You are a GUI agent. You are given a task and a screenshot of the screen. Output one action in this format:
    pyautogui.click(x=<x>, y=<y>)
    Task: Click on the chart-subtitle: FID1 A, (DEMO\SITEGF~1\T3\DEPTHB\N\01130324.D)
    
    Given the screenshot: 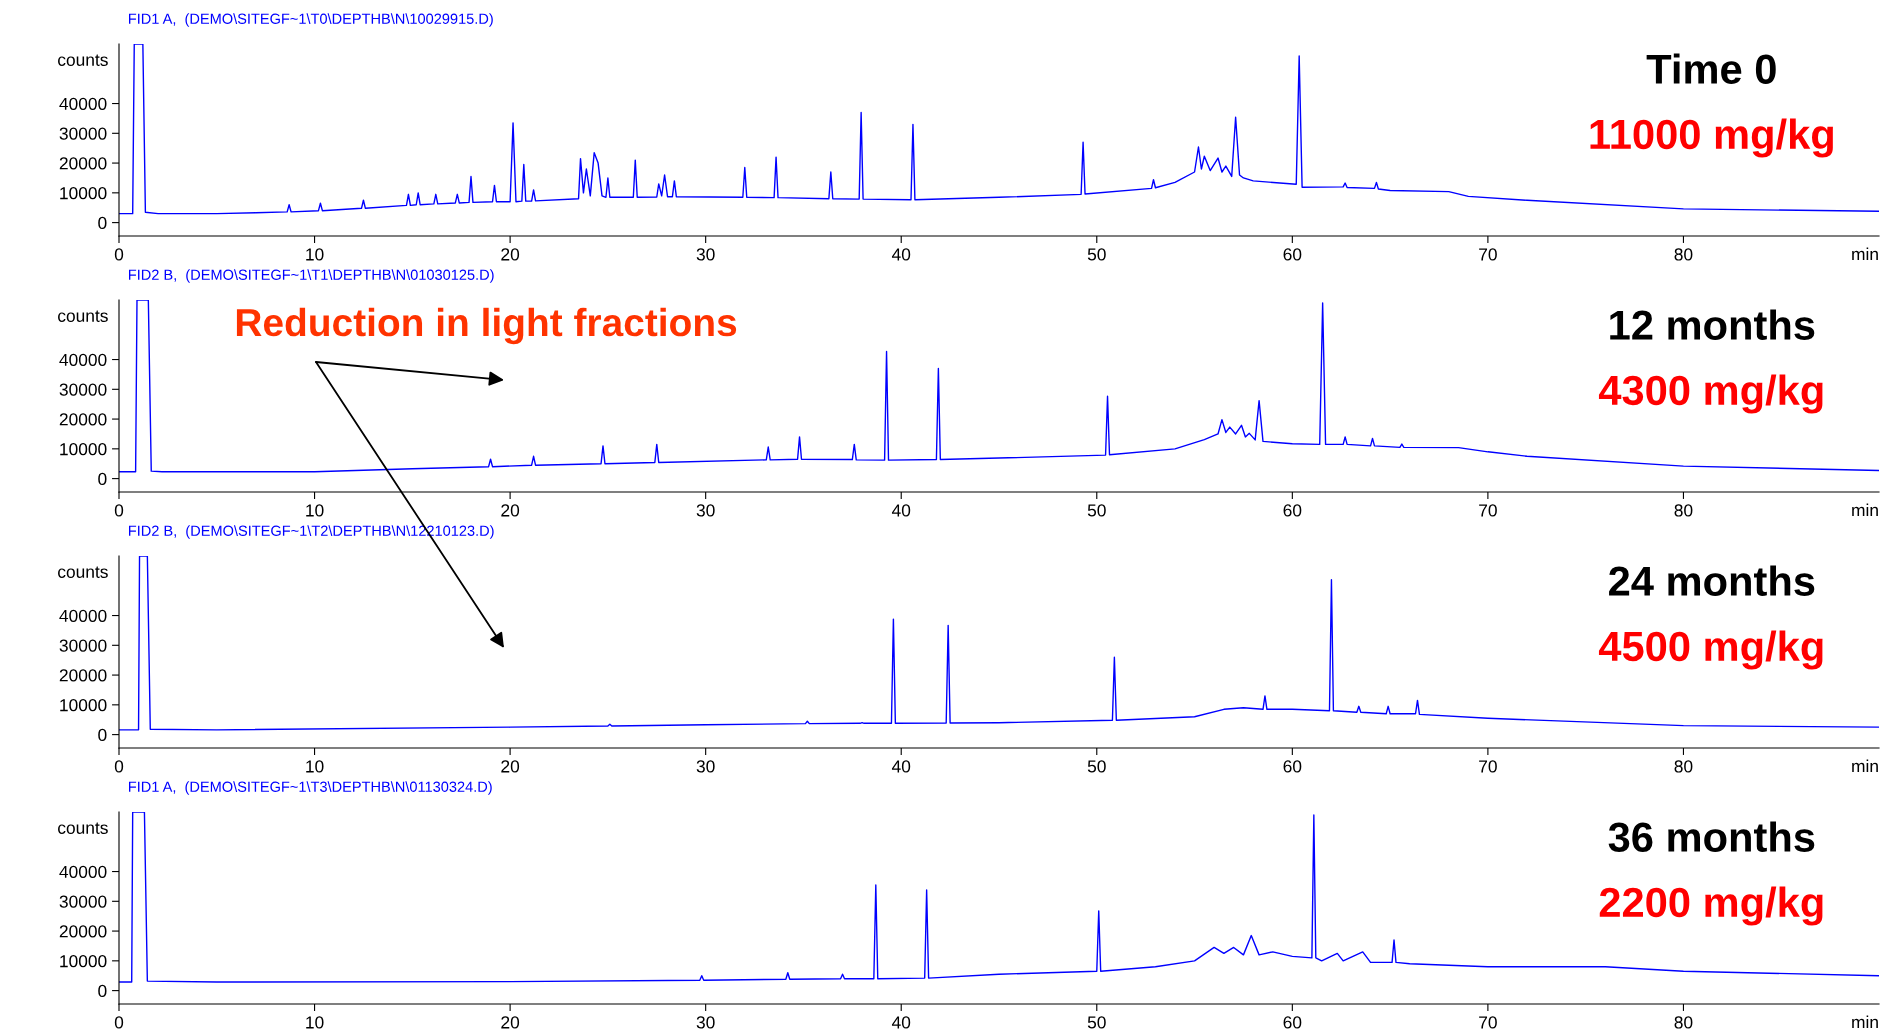 What is the action you would take?
    pyautogui.click(x=310, y=788)
    